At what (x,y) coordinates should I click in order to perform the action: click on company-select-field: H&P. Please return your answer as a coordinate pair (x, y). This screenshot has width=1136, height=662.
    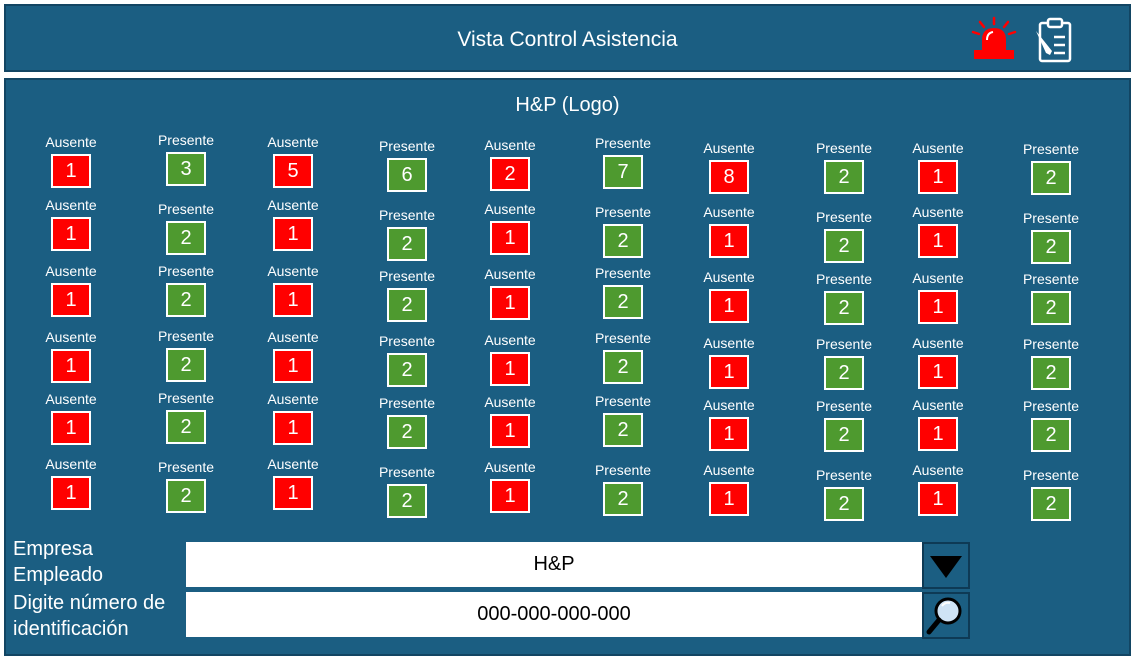
    Looking at the image, I should click on (554, 564).